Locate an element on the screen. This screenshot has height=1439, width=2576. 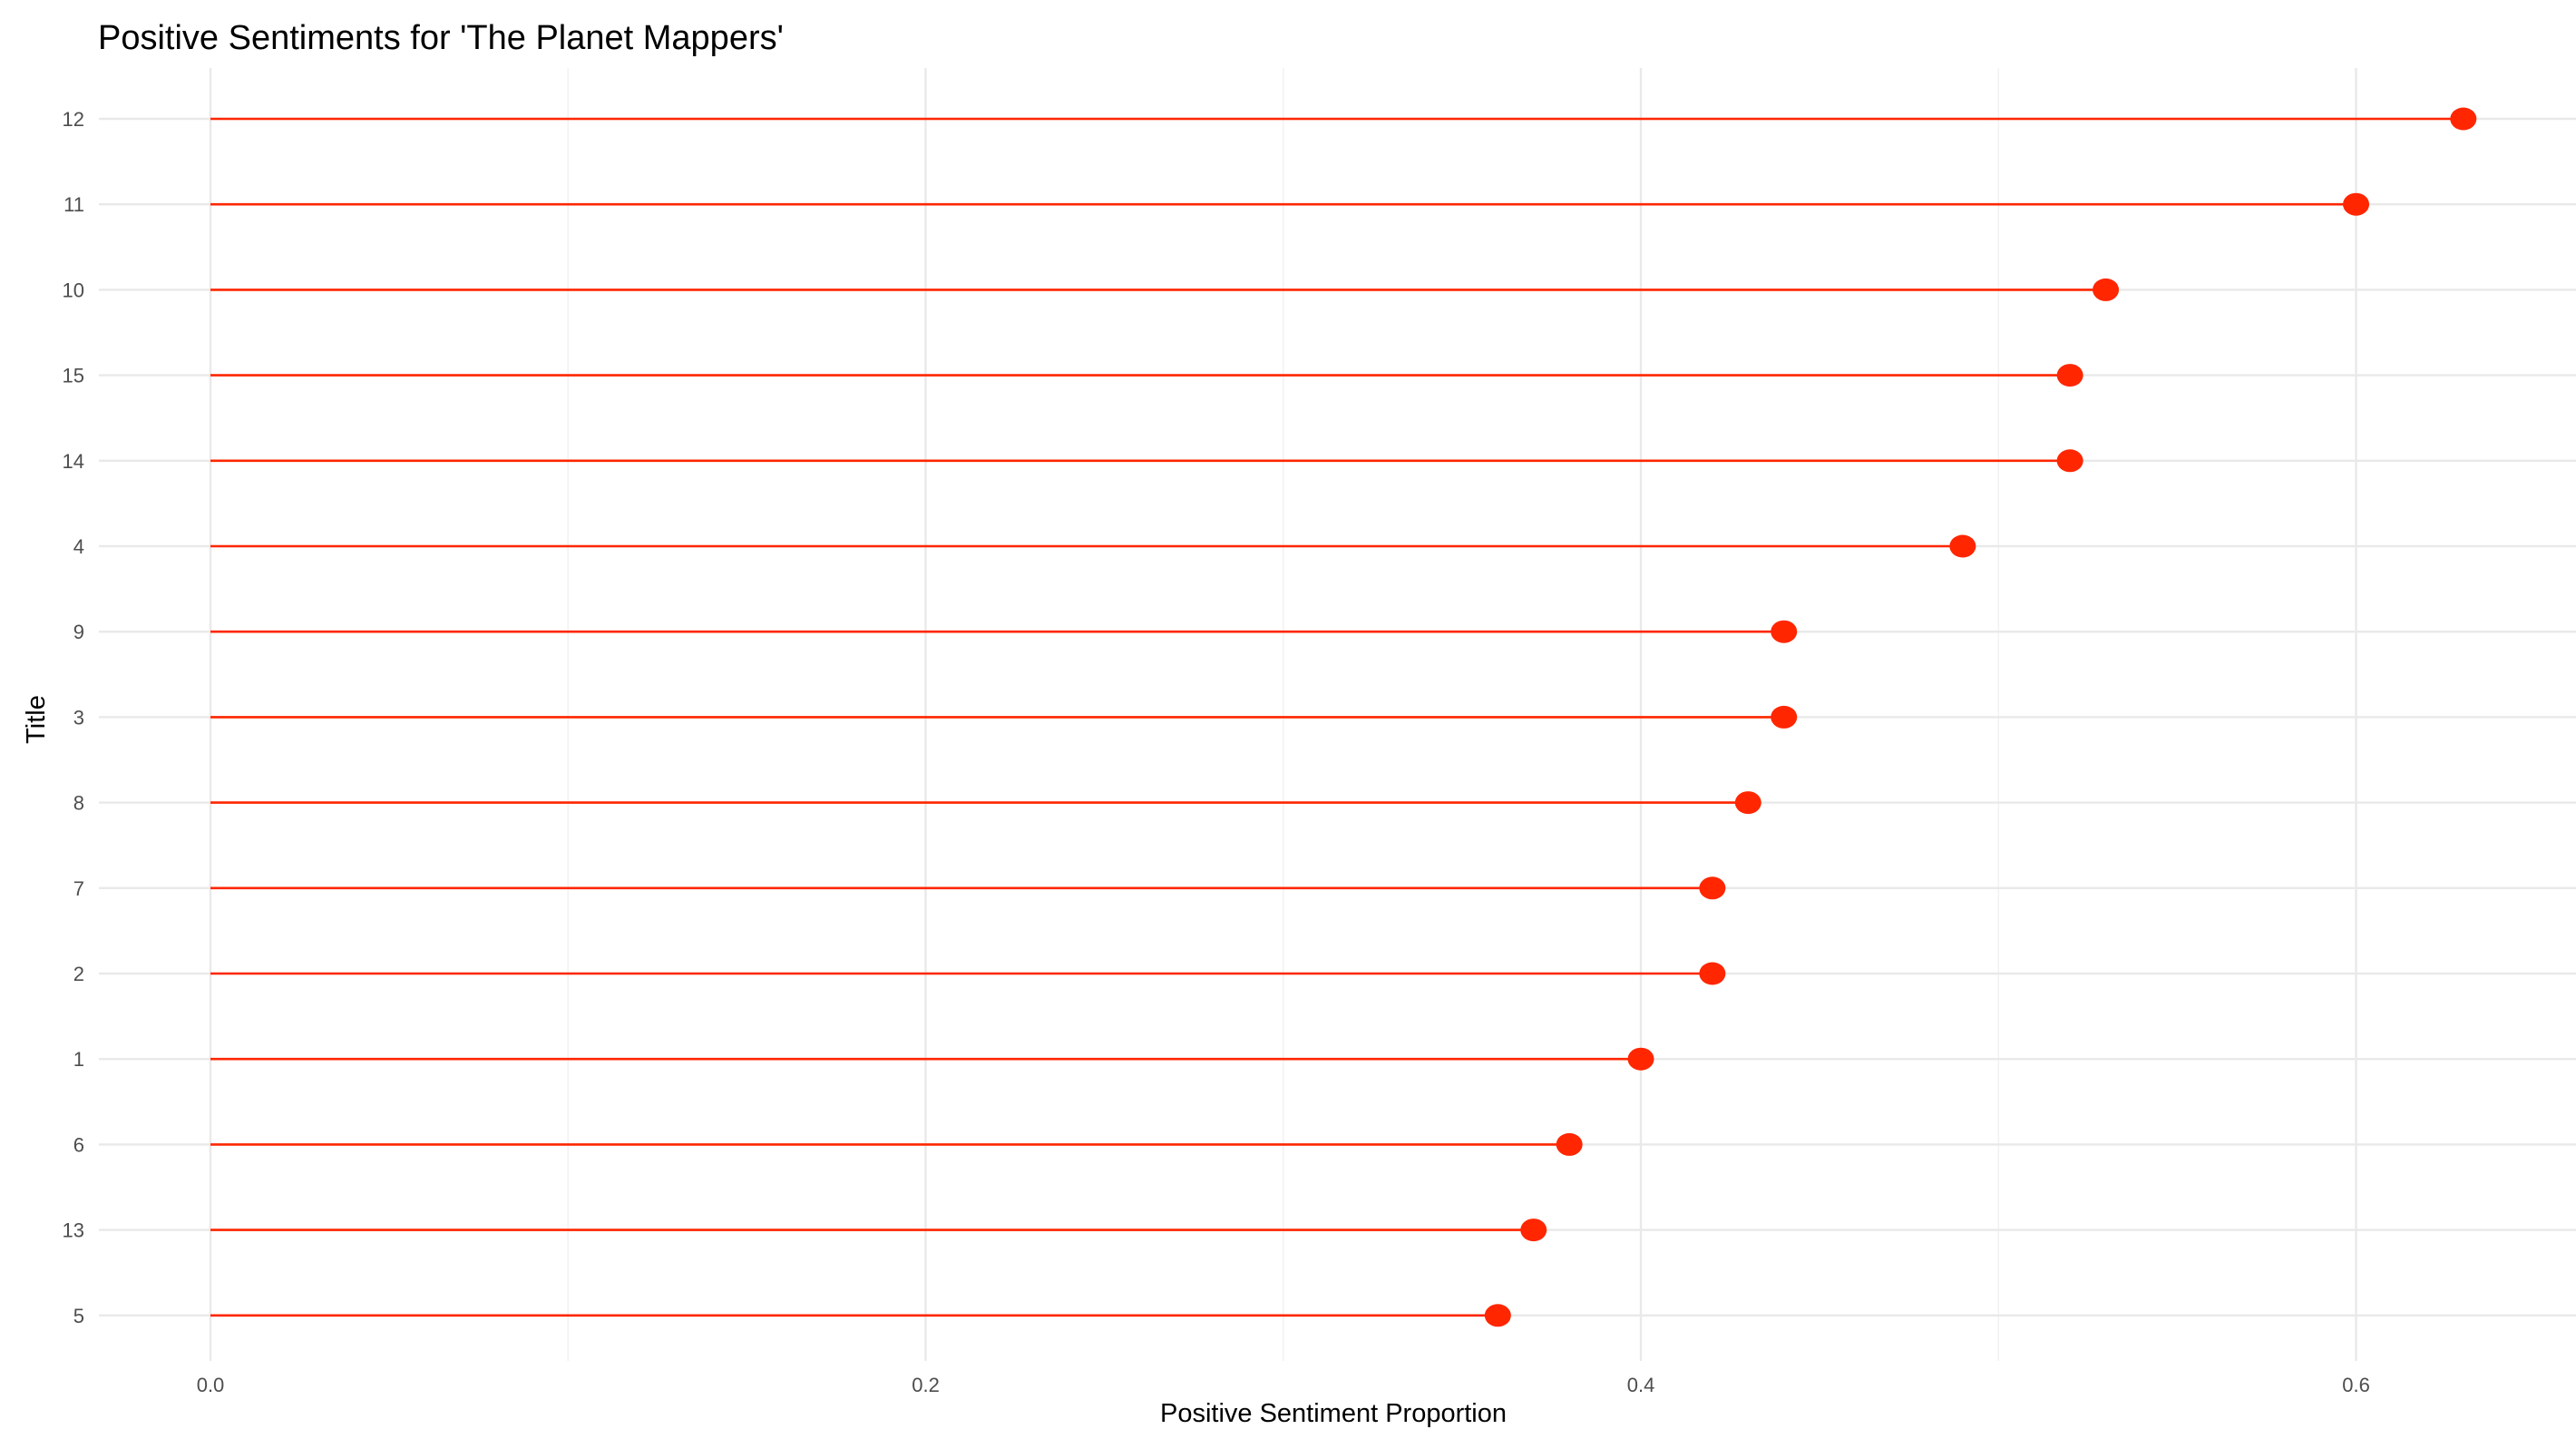
y-tick-label: 9 is located at coordinates (78, 632).